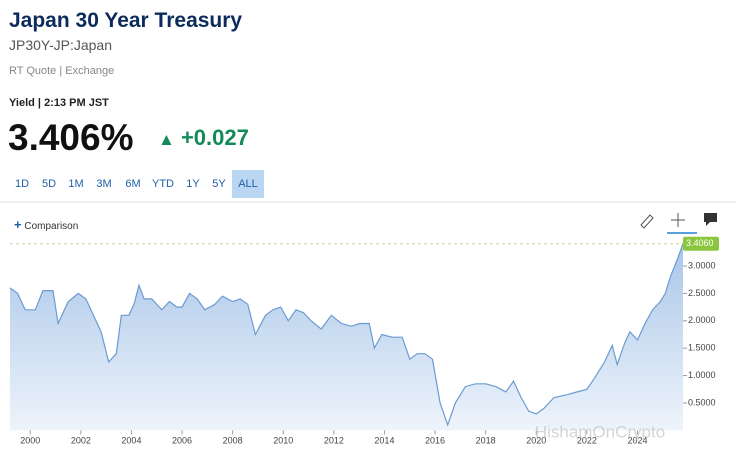  What do you see at coordinates (710, 219) in the screenshot?
I see `note-tool` at bounding box center [710, 219].